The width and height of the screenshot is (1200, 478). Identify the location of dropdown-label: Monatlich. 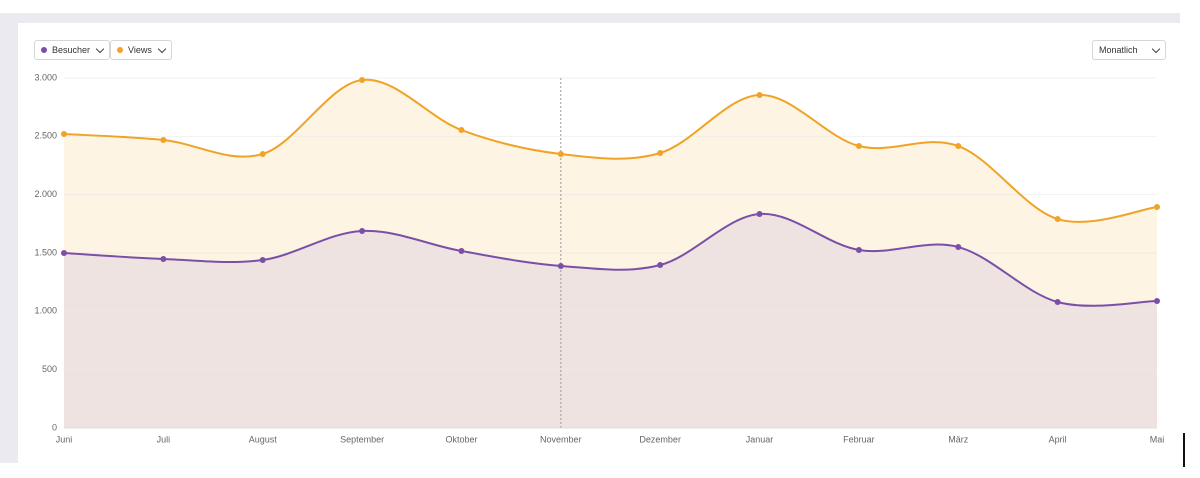
(1118, 50).